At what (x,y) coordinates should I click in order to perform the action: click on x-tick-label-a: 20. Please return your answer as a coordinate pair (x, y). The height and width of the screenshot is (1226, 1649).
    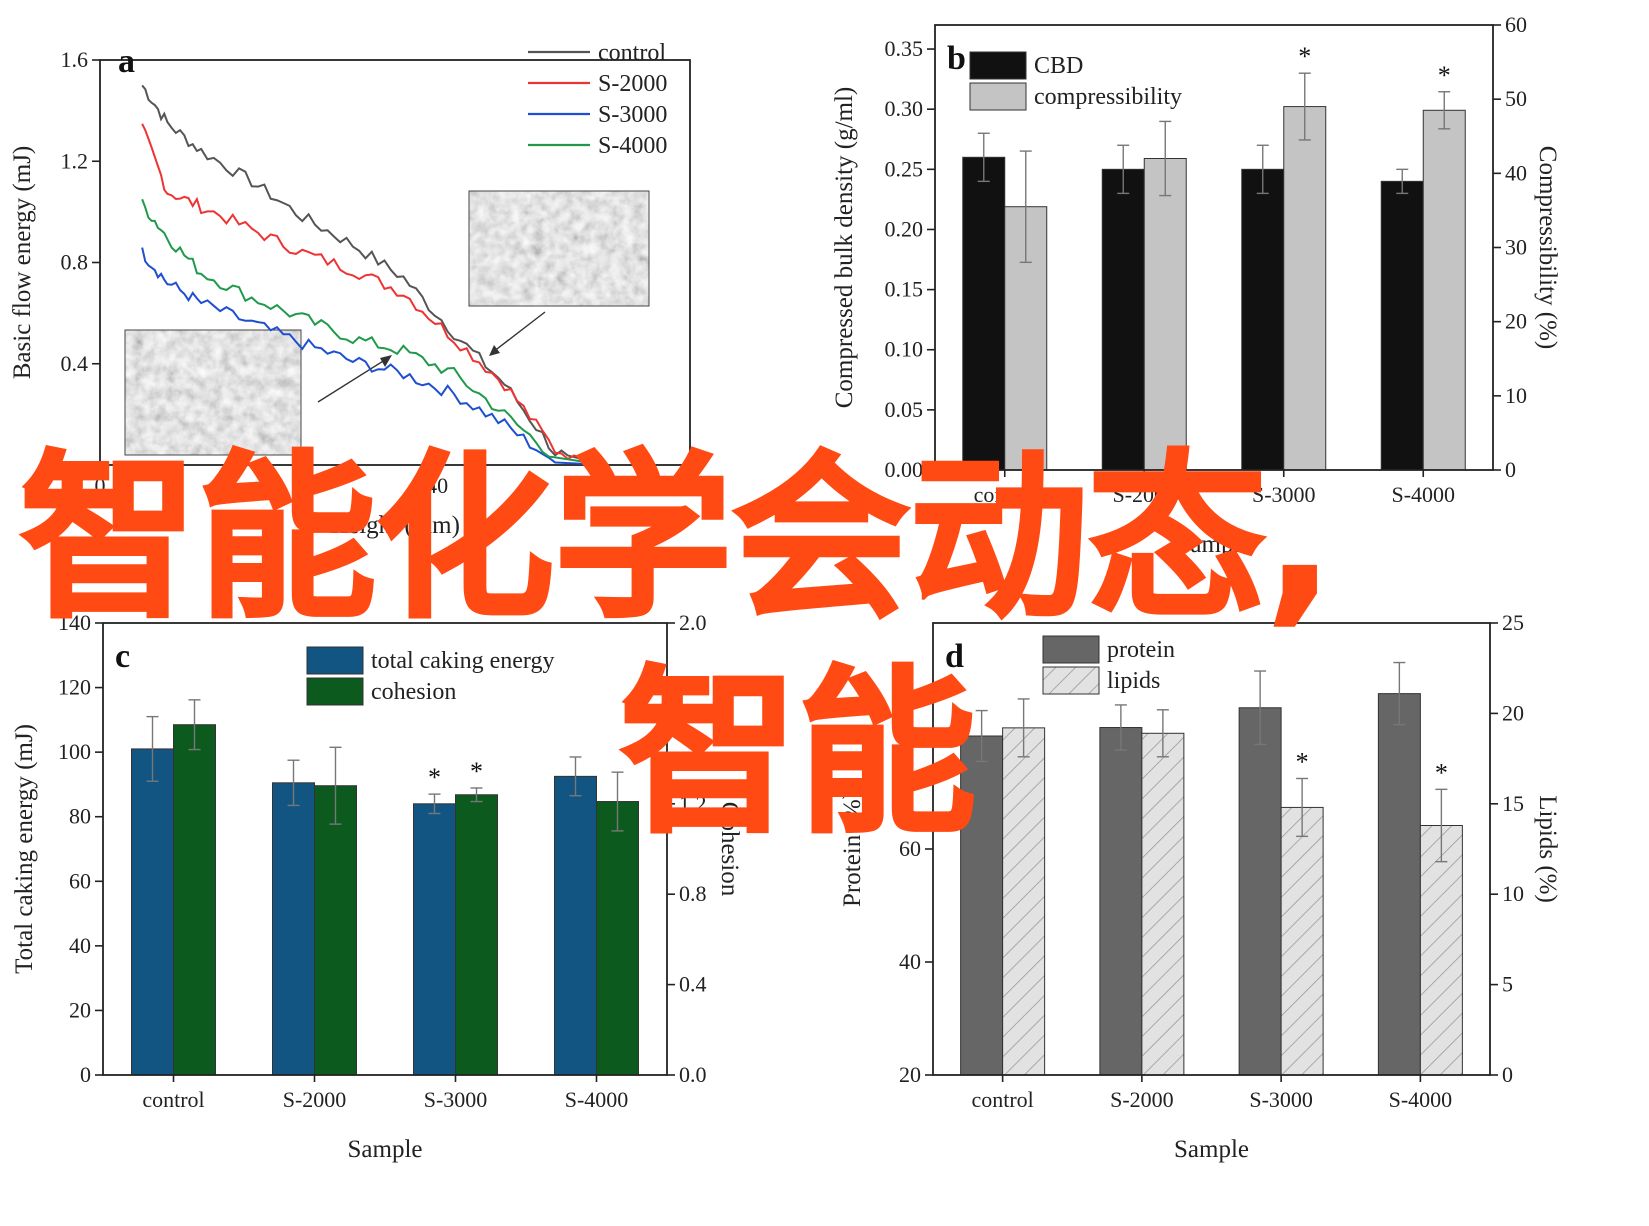
    Looking at the image, I should click on (269, 485).